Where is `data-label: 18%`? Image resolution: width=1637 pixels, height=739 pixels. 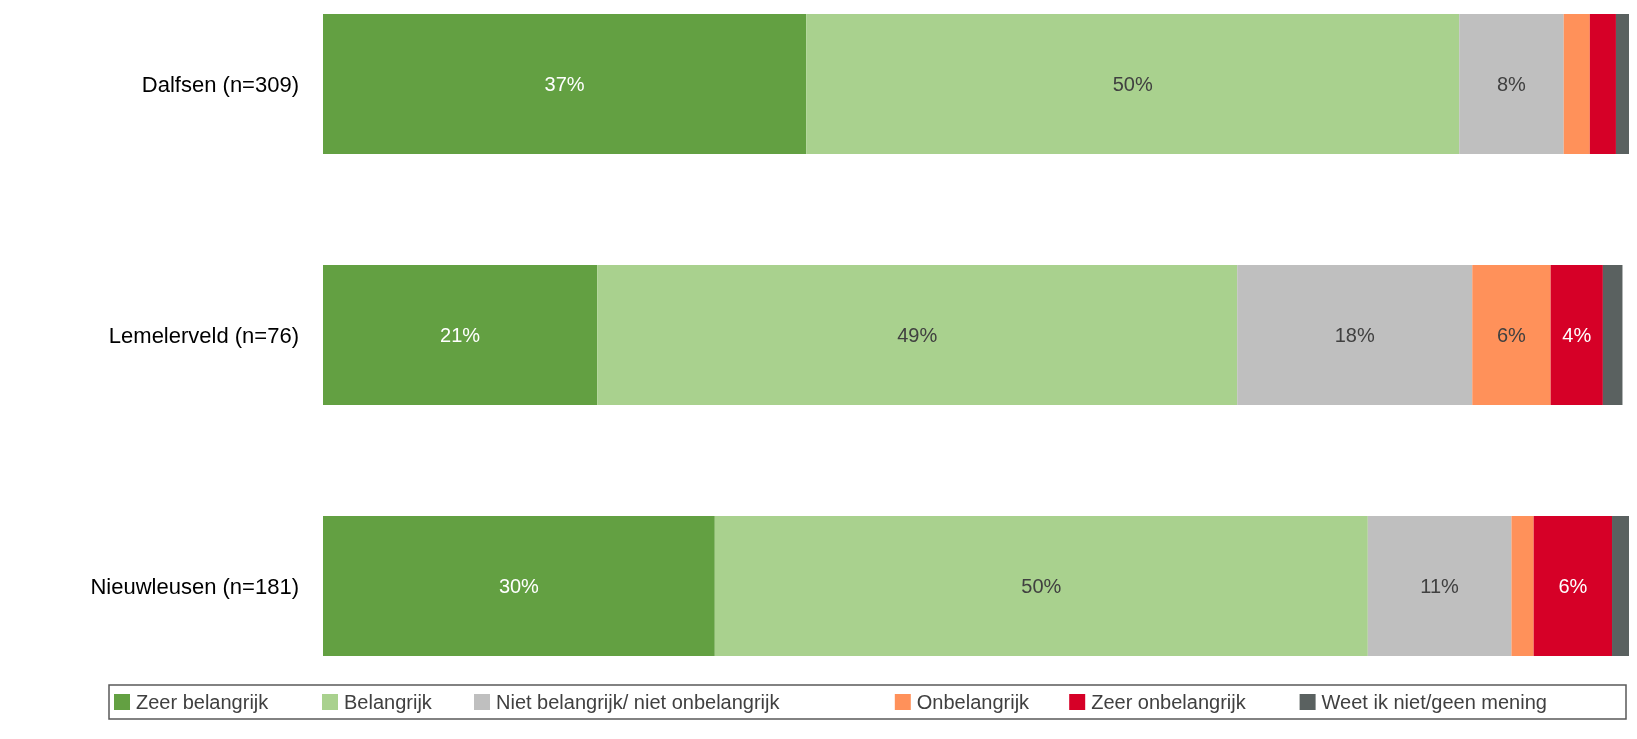
data-label: 18% is located at coordinates (1354, 335).